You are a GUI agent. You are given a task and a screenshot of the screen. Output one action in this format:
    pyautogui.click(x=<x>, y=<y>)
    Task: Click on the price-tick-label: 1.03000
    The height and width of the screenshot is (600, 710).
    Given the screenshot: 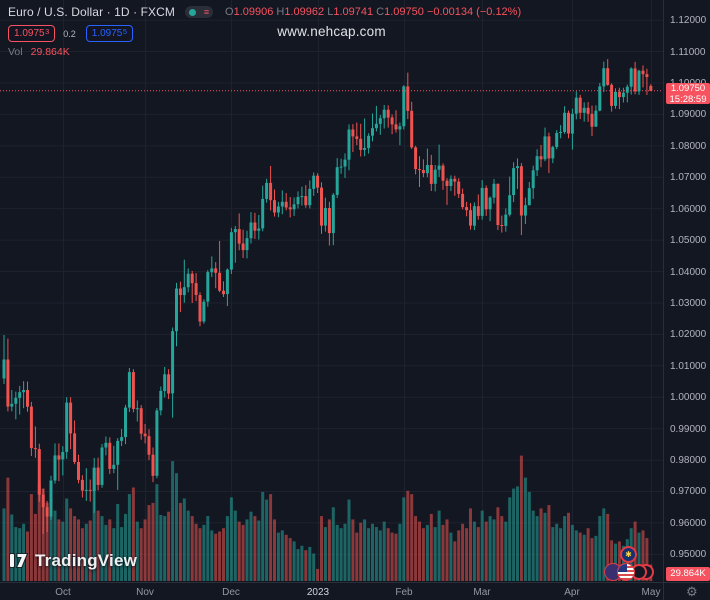 What is the action you would take?
    pyautogui.click(x=688, y=303)
    